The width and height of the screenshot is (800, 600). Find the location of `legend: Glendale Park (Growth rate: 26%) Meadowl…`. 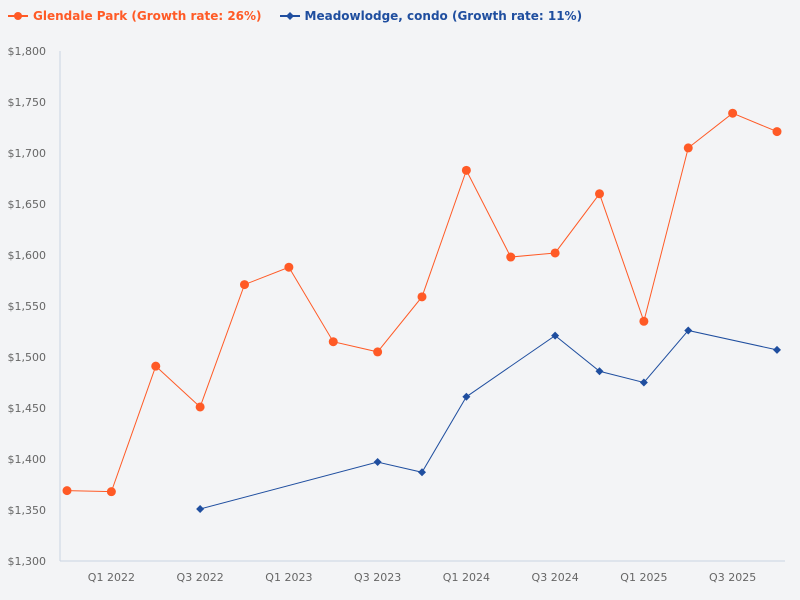

legend: Glendale Park (Growth rate: 26%) Meadowl… is located at coordinates (295, 16).